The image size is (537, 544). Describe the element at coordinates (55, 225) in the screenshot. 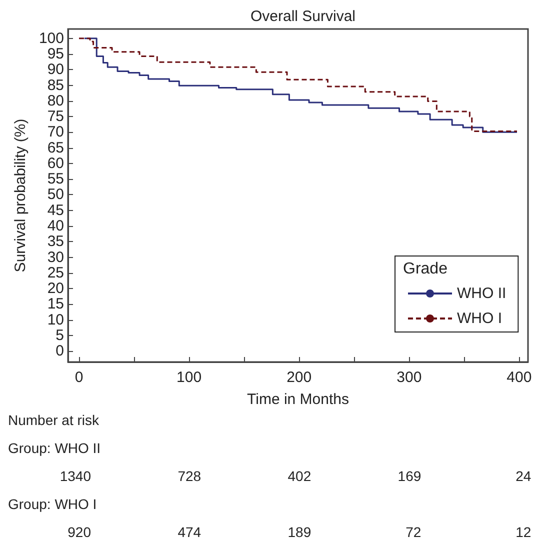

I see `y-tick-label: 40` at that location.